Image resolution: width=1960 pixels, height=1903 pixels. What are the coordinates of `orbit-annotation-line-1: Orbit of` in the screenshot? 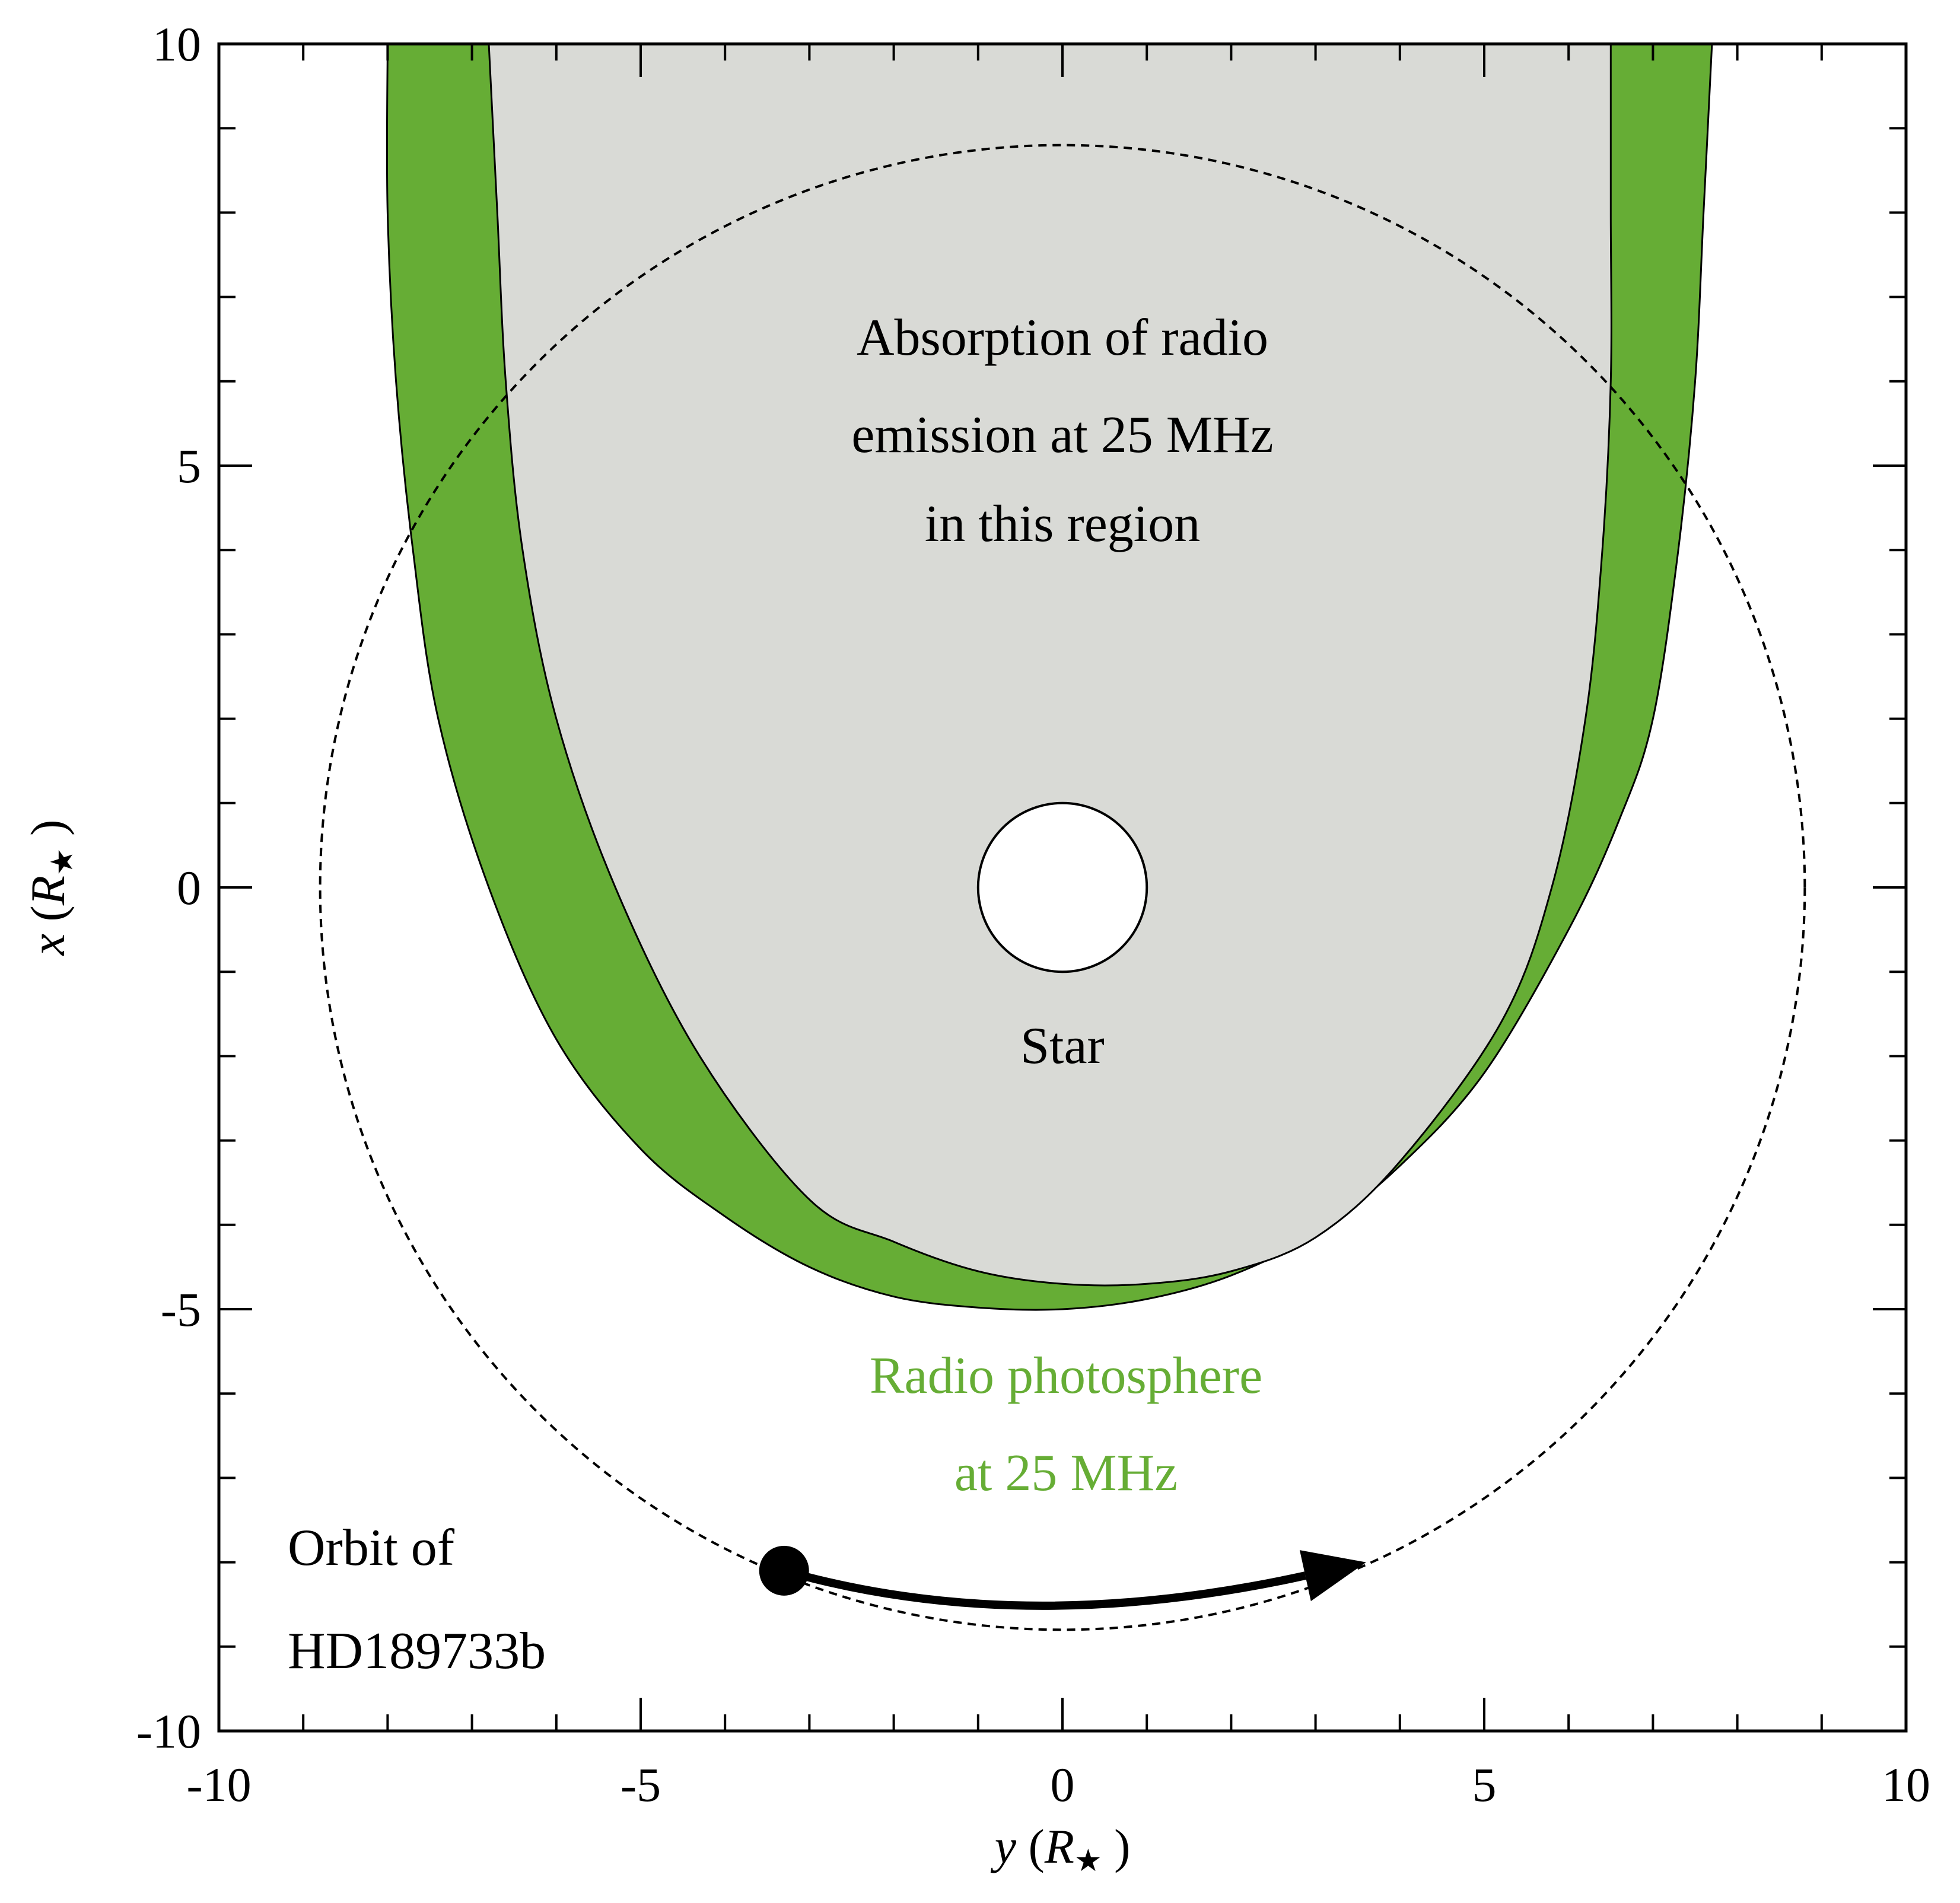 It's located at (371, 1548).